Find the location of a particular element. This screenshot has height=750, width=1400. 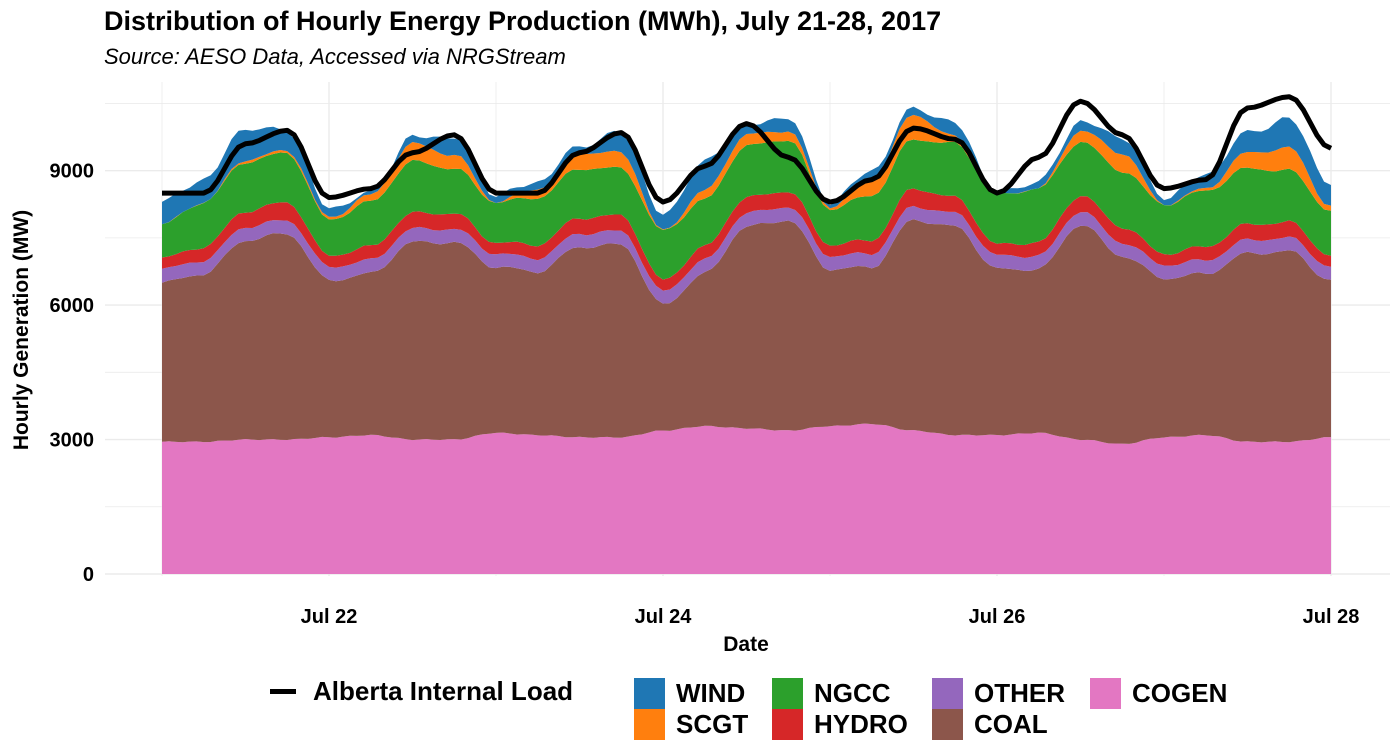

area-hydro is located at coordinates (746, 239).